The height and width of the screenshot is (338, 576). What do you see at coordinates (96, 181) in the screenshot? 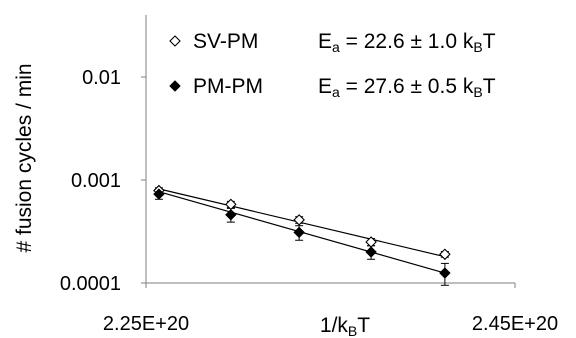
I see `y-tick-label-1: 0.001` at bounding box center [96, 181].